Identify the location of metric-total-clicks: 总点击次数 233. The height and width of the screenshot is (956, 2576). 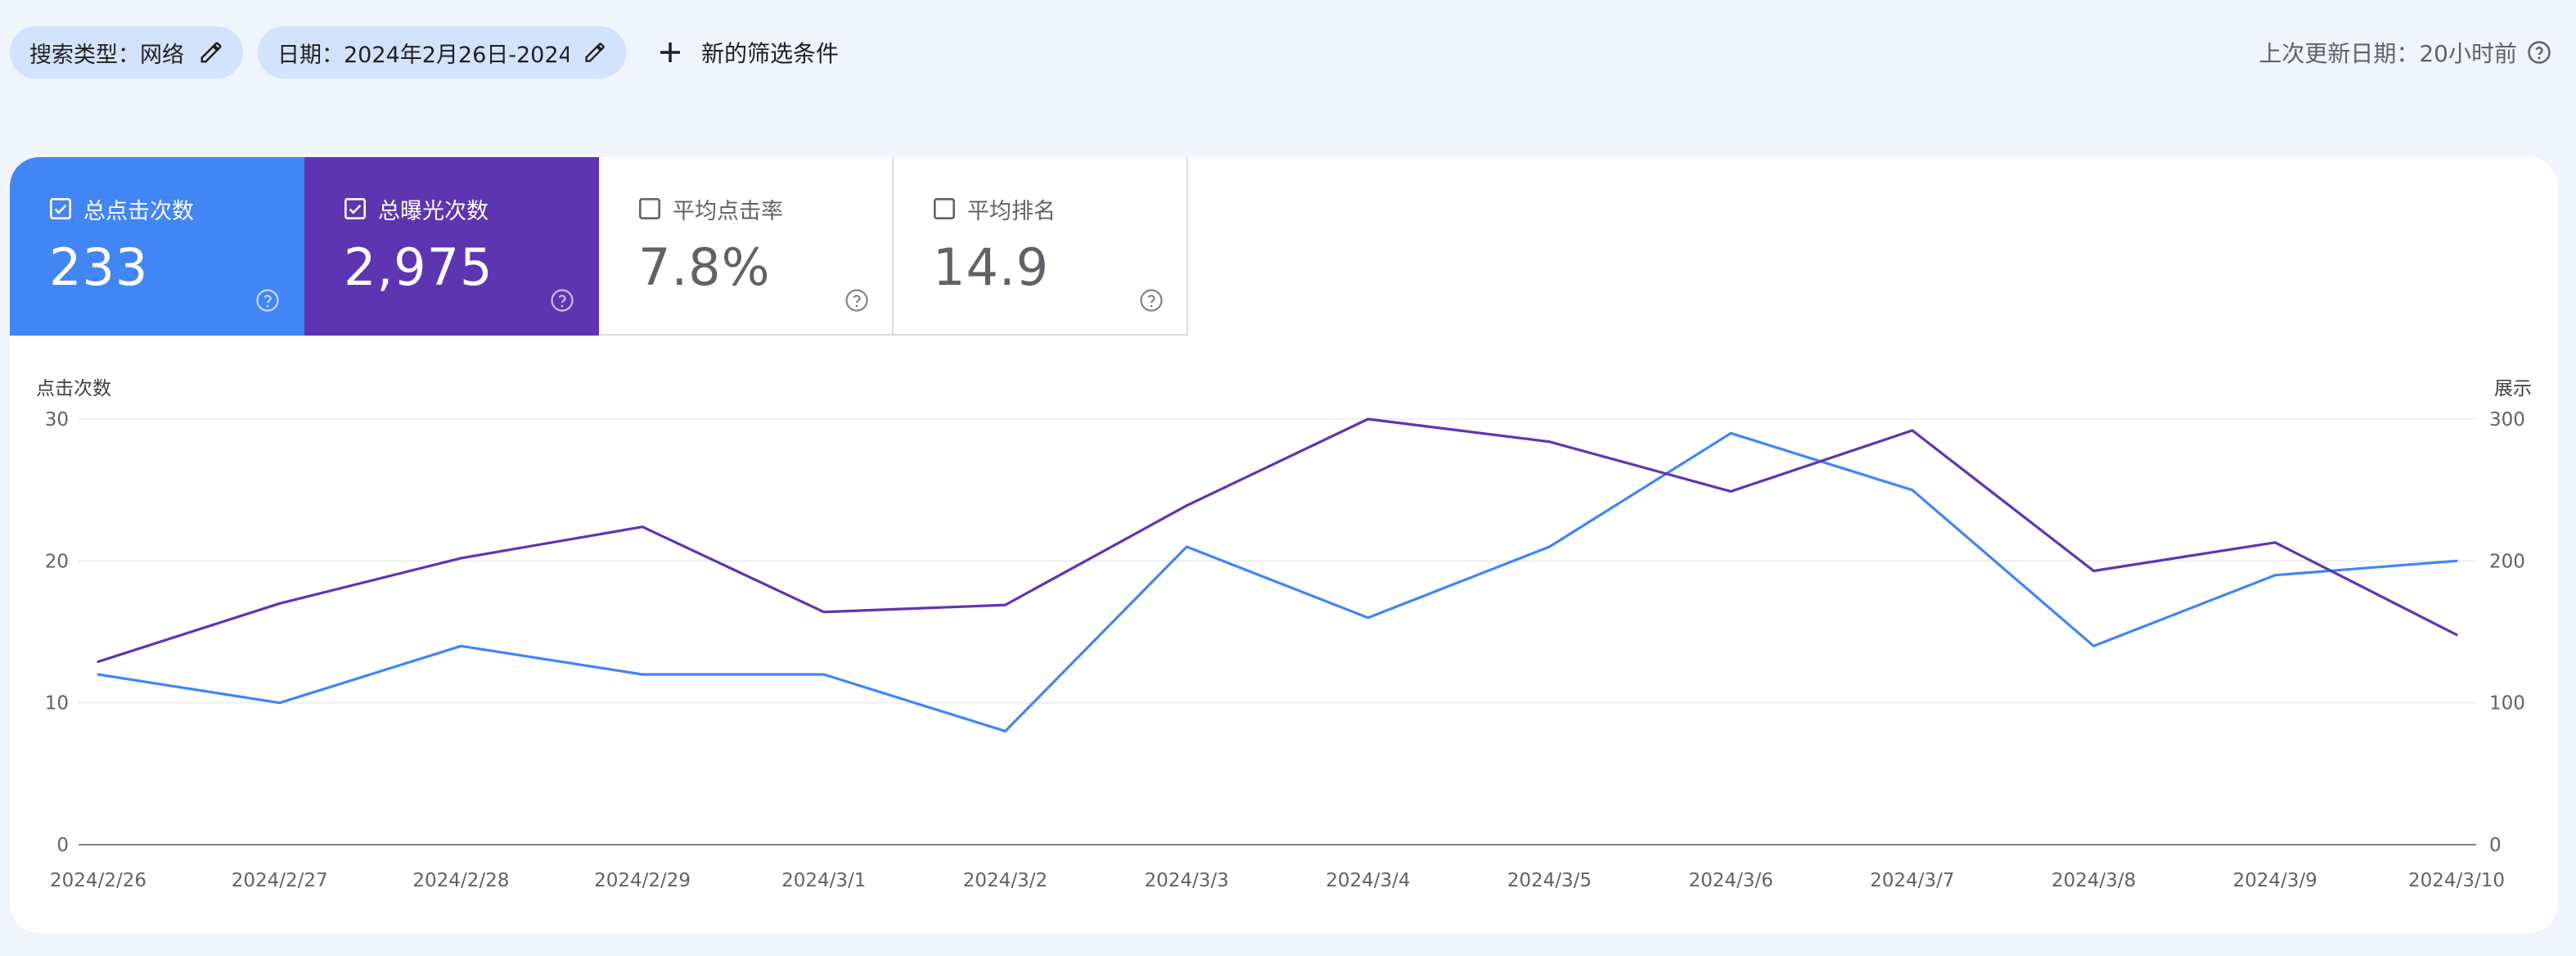
(157, 247).